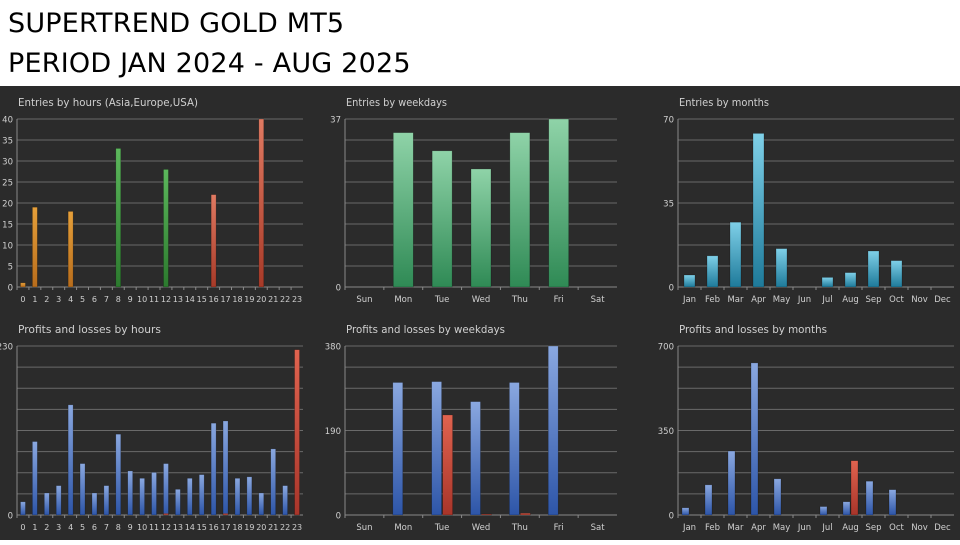 This screenshot has width=960, height=545. I want to click on x-tick-label: Sep, so click(873, 300).